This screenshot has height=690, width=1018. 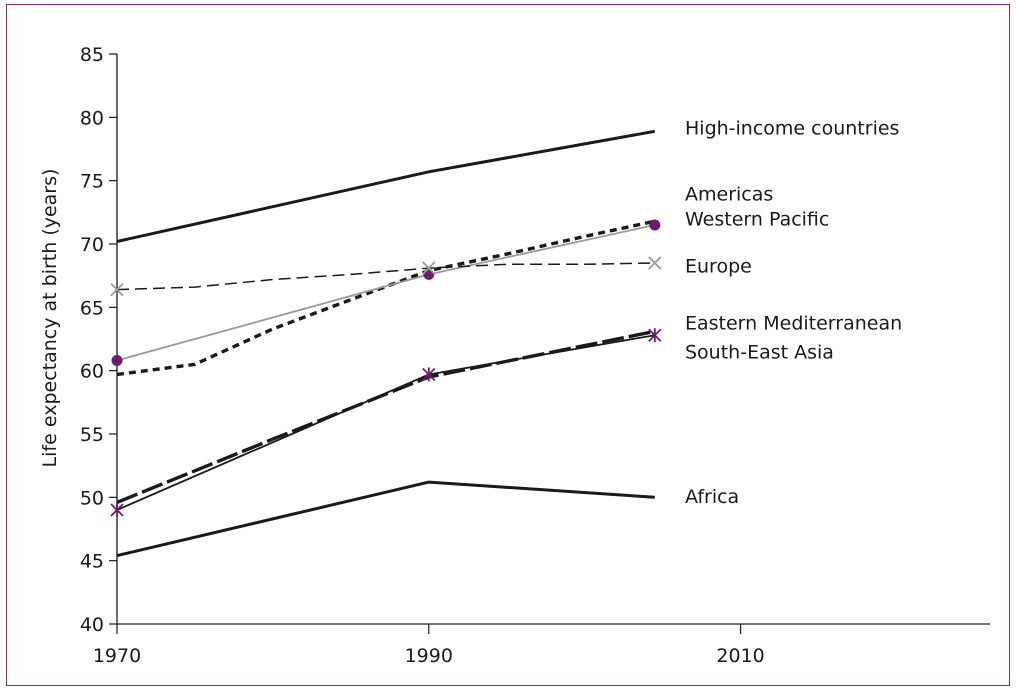 What do you see at coordinates (92, 55) in the screenshot?
I see `y-tick-label: 85` at bounding box center [92, 55].